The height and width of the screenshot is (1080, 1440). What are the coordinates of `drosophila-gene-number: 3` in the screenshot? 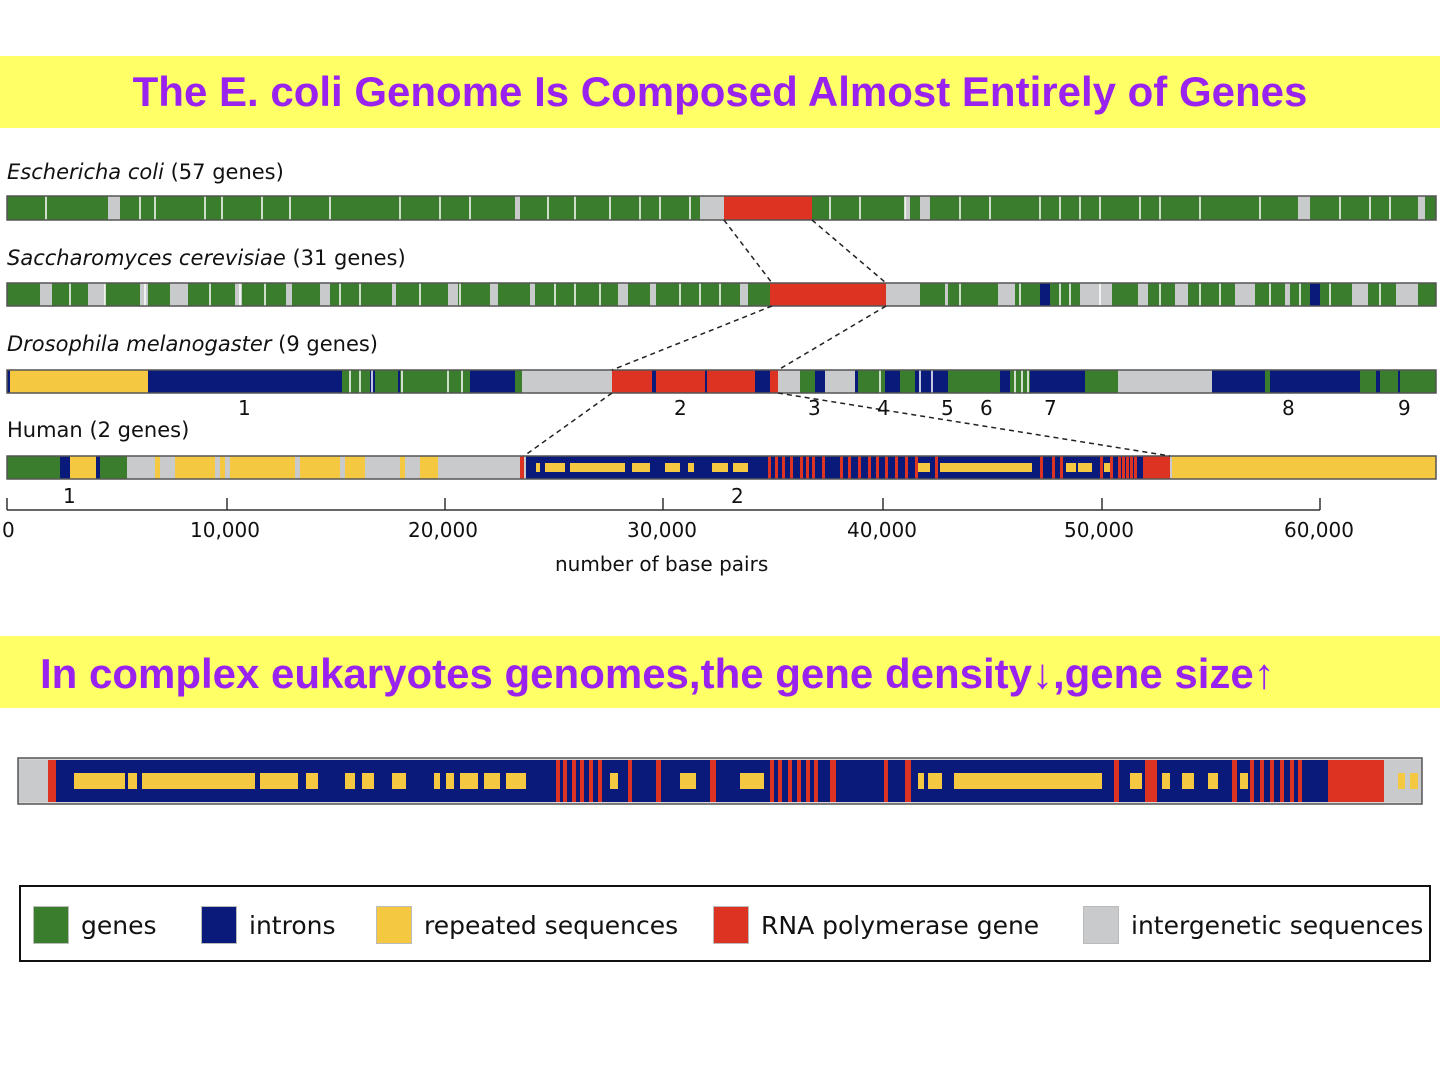 It's located at (814, 408).